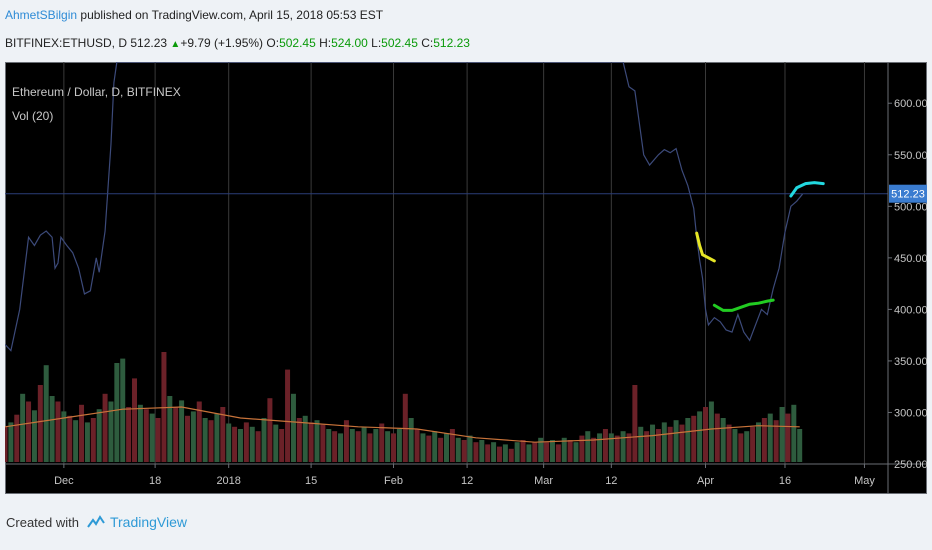  I want to click on y-tick-label: 300.00, so click(910, 413).